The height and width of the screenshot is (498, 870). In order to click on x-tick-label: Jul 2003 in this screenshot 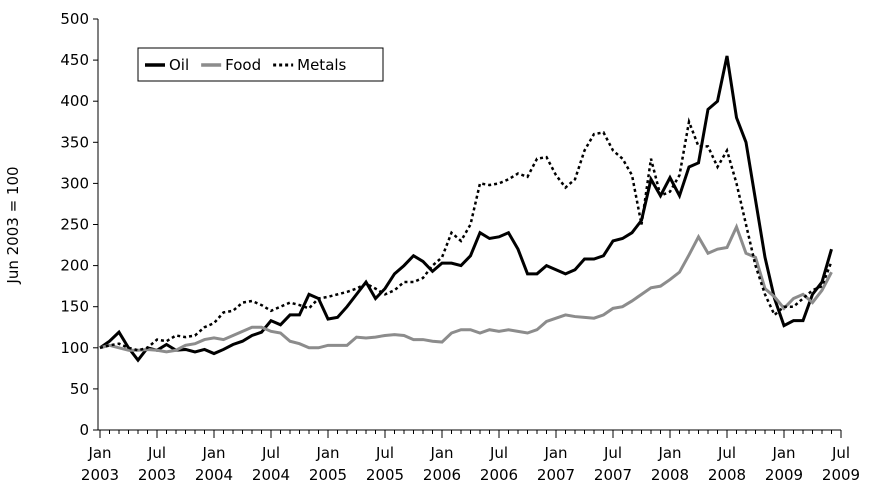, I will do `click(157, 464)`.